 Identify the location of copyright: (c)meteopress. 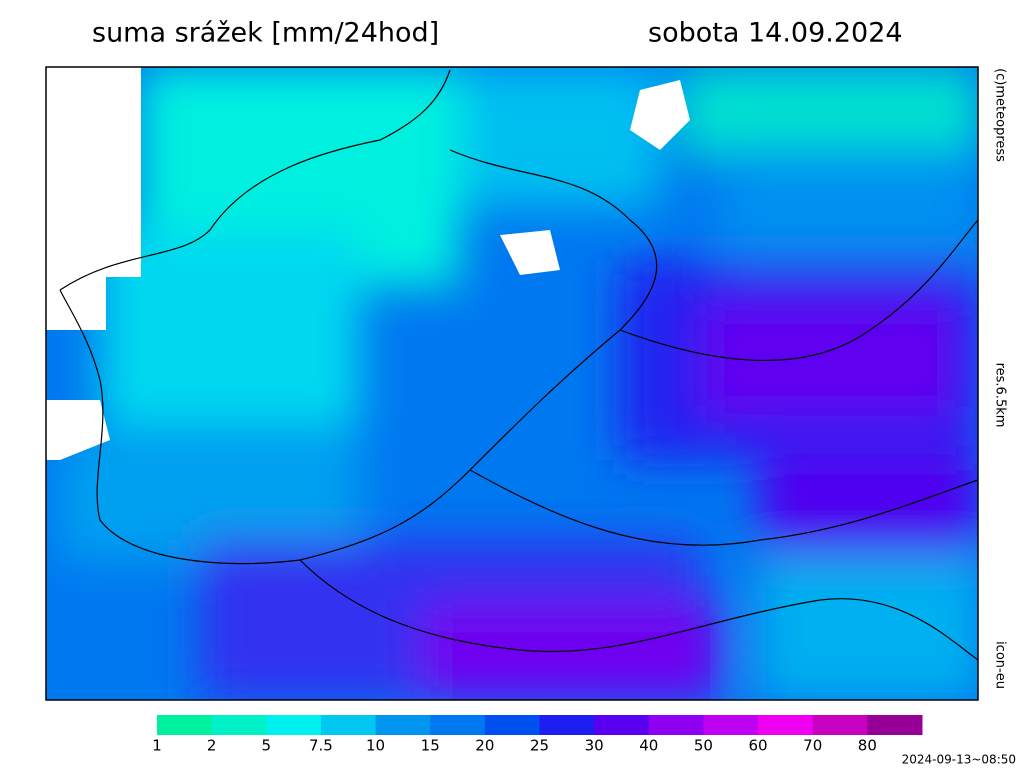
(1000, 115).